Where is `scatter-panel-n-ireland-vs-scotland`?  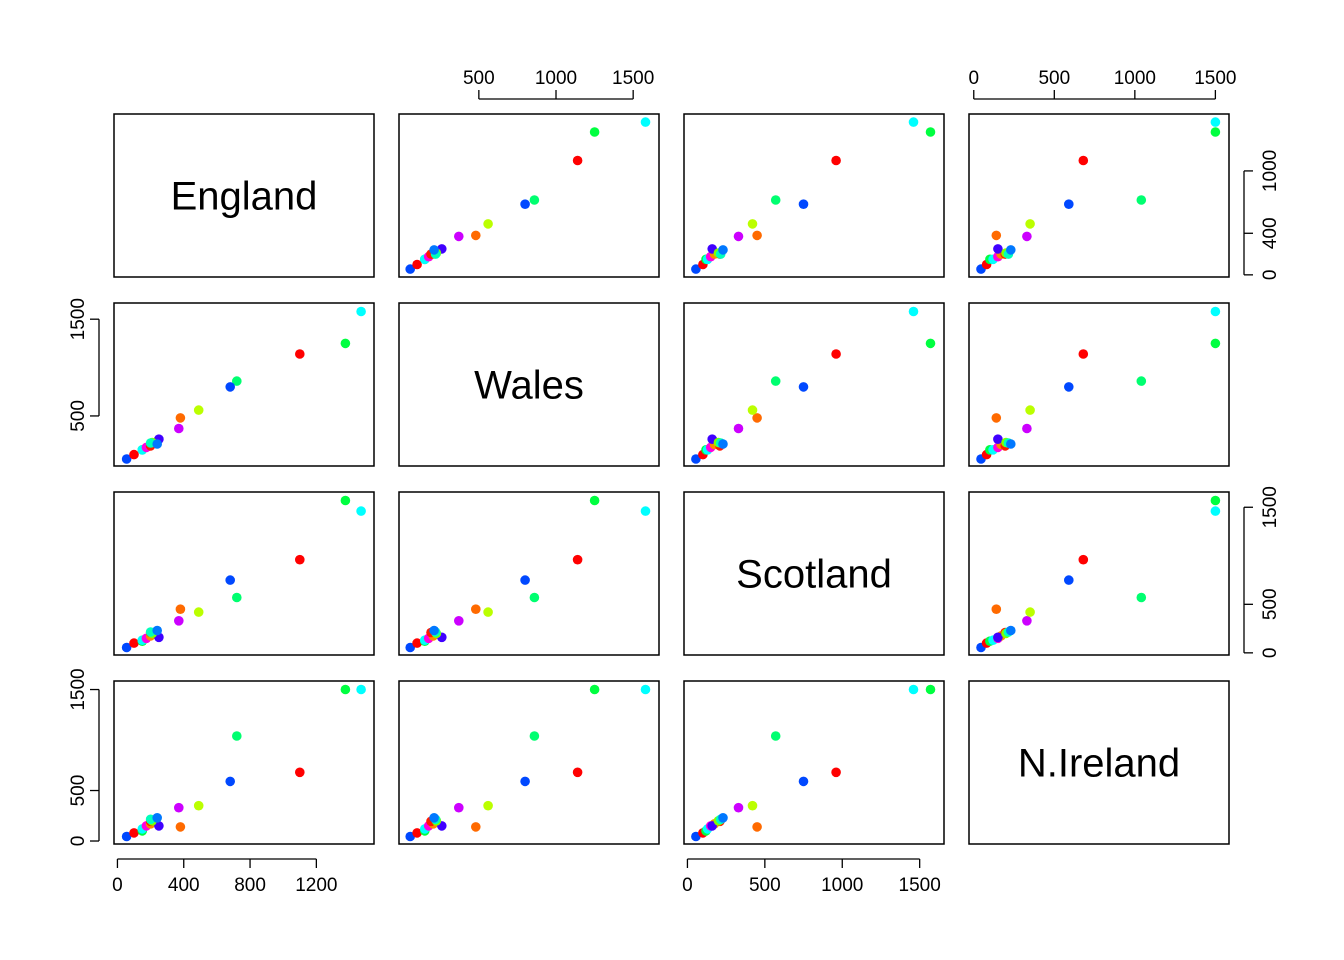
scatter-panel-n-ireland-vs-scotland is located at coordinates (814, 762).